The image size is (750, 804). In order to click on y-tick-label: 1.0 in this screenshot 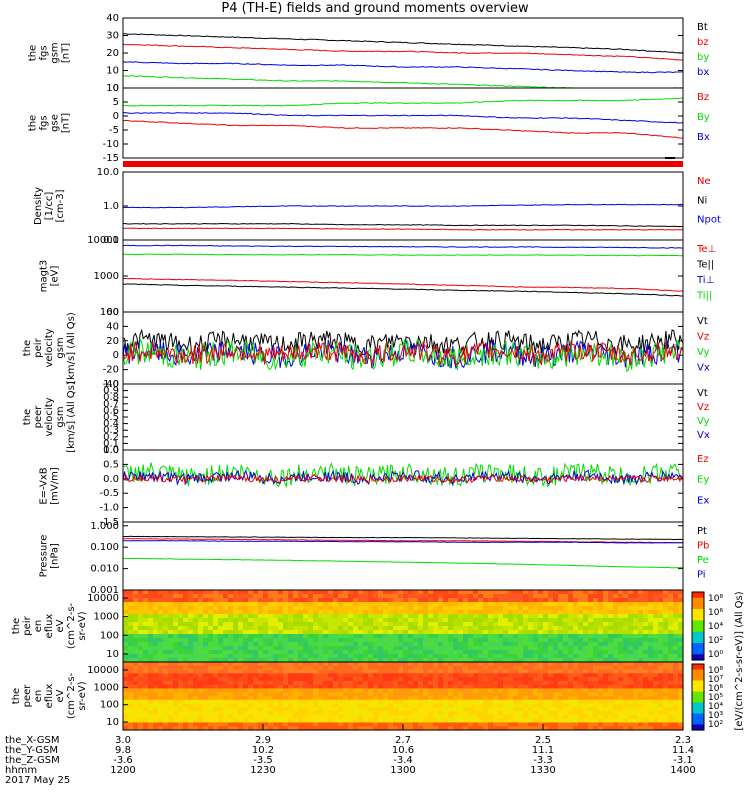, I will do `click(111, 384)`.